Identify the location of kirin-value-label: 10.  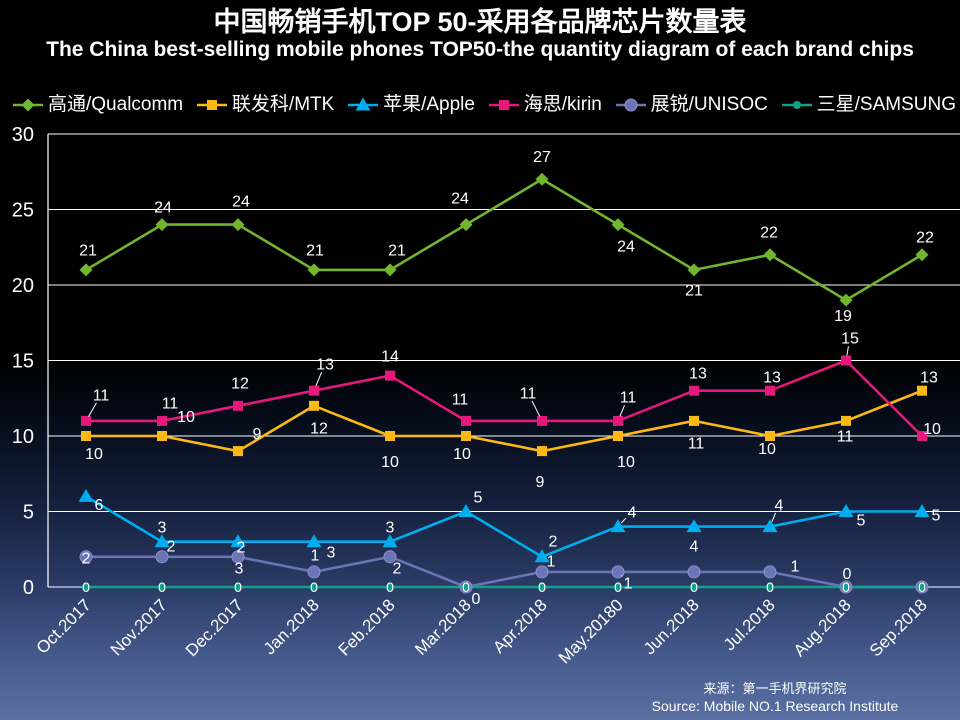
(932, 429).